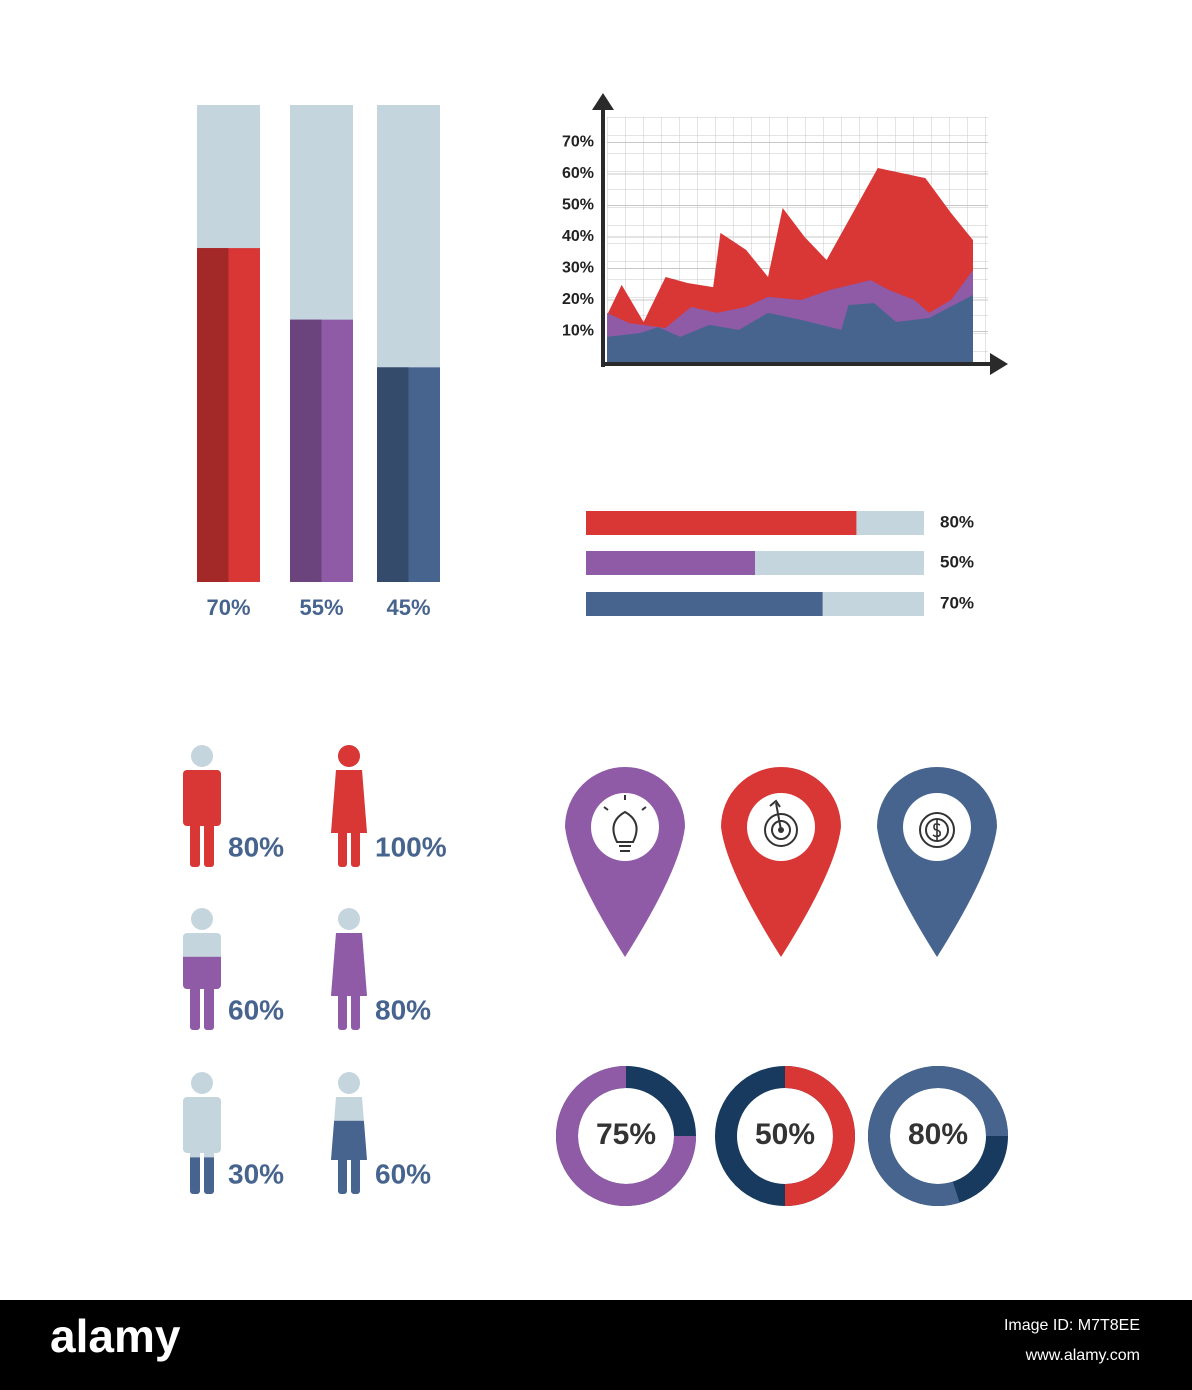 Image resolution: width=1192 pixels, height=1390 pixels. What do you see at coordinates (999, 364) in the screenshot?
I see `x-axis-arrow` at bounding box center [999, 364].